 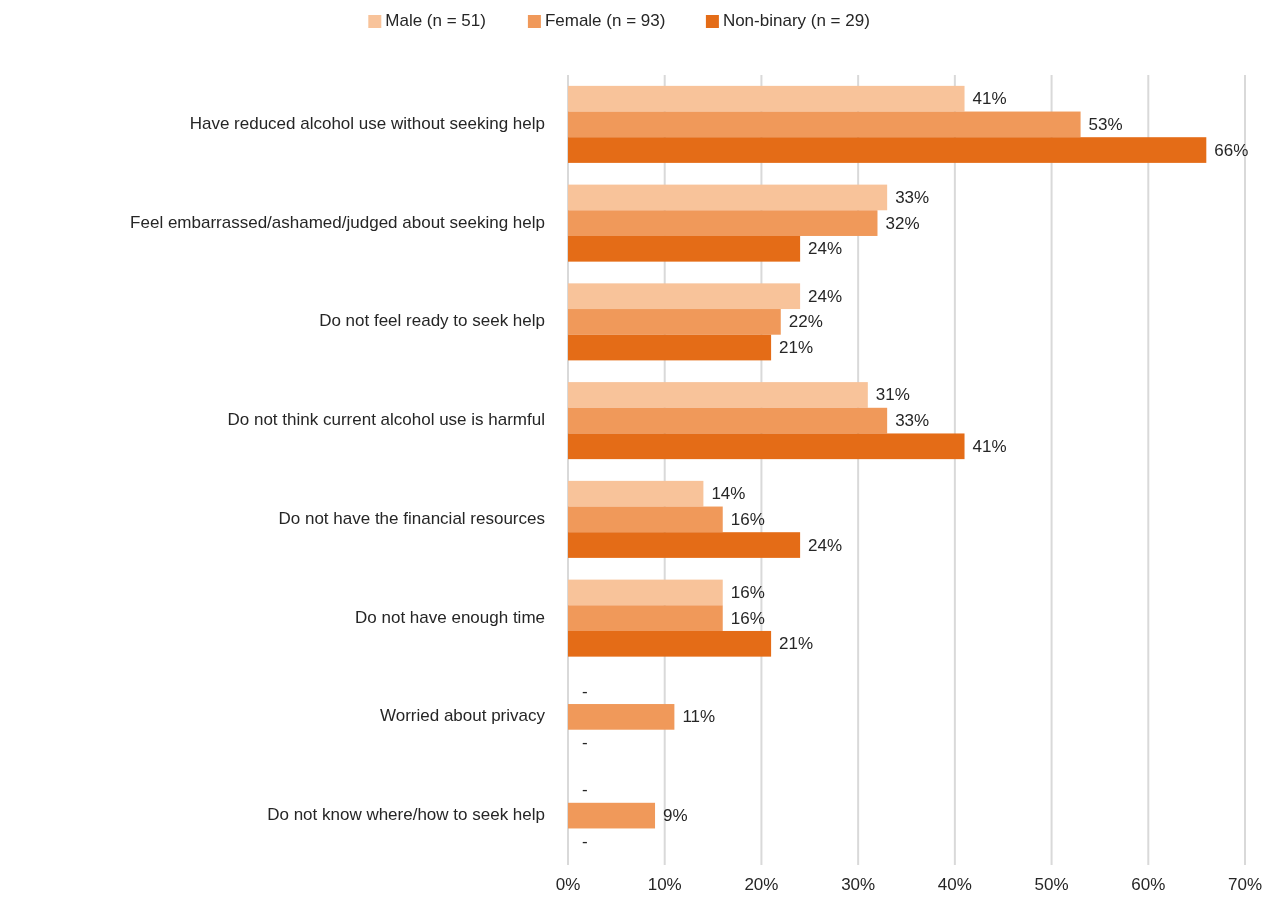 What do you see at coordinates (728, 494) in the screenshot?
I see `data-label: 14%` at bounding box center [728, 494].